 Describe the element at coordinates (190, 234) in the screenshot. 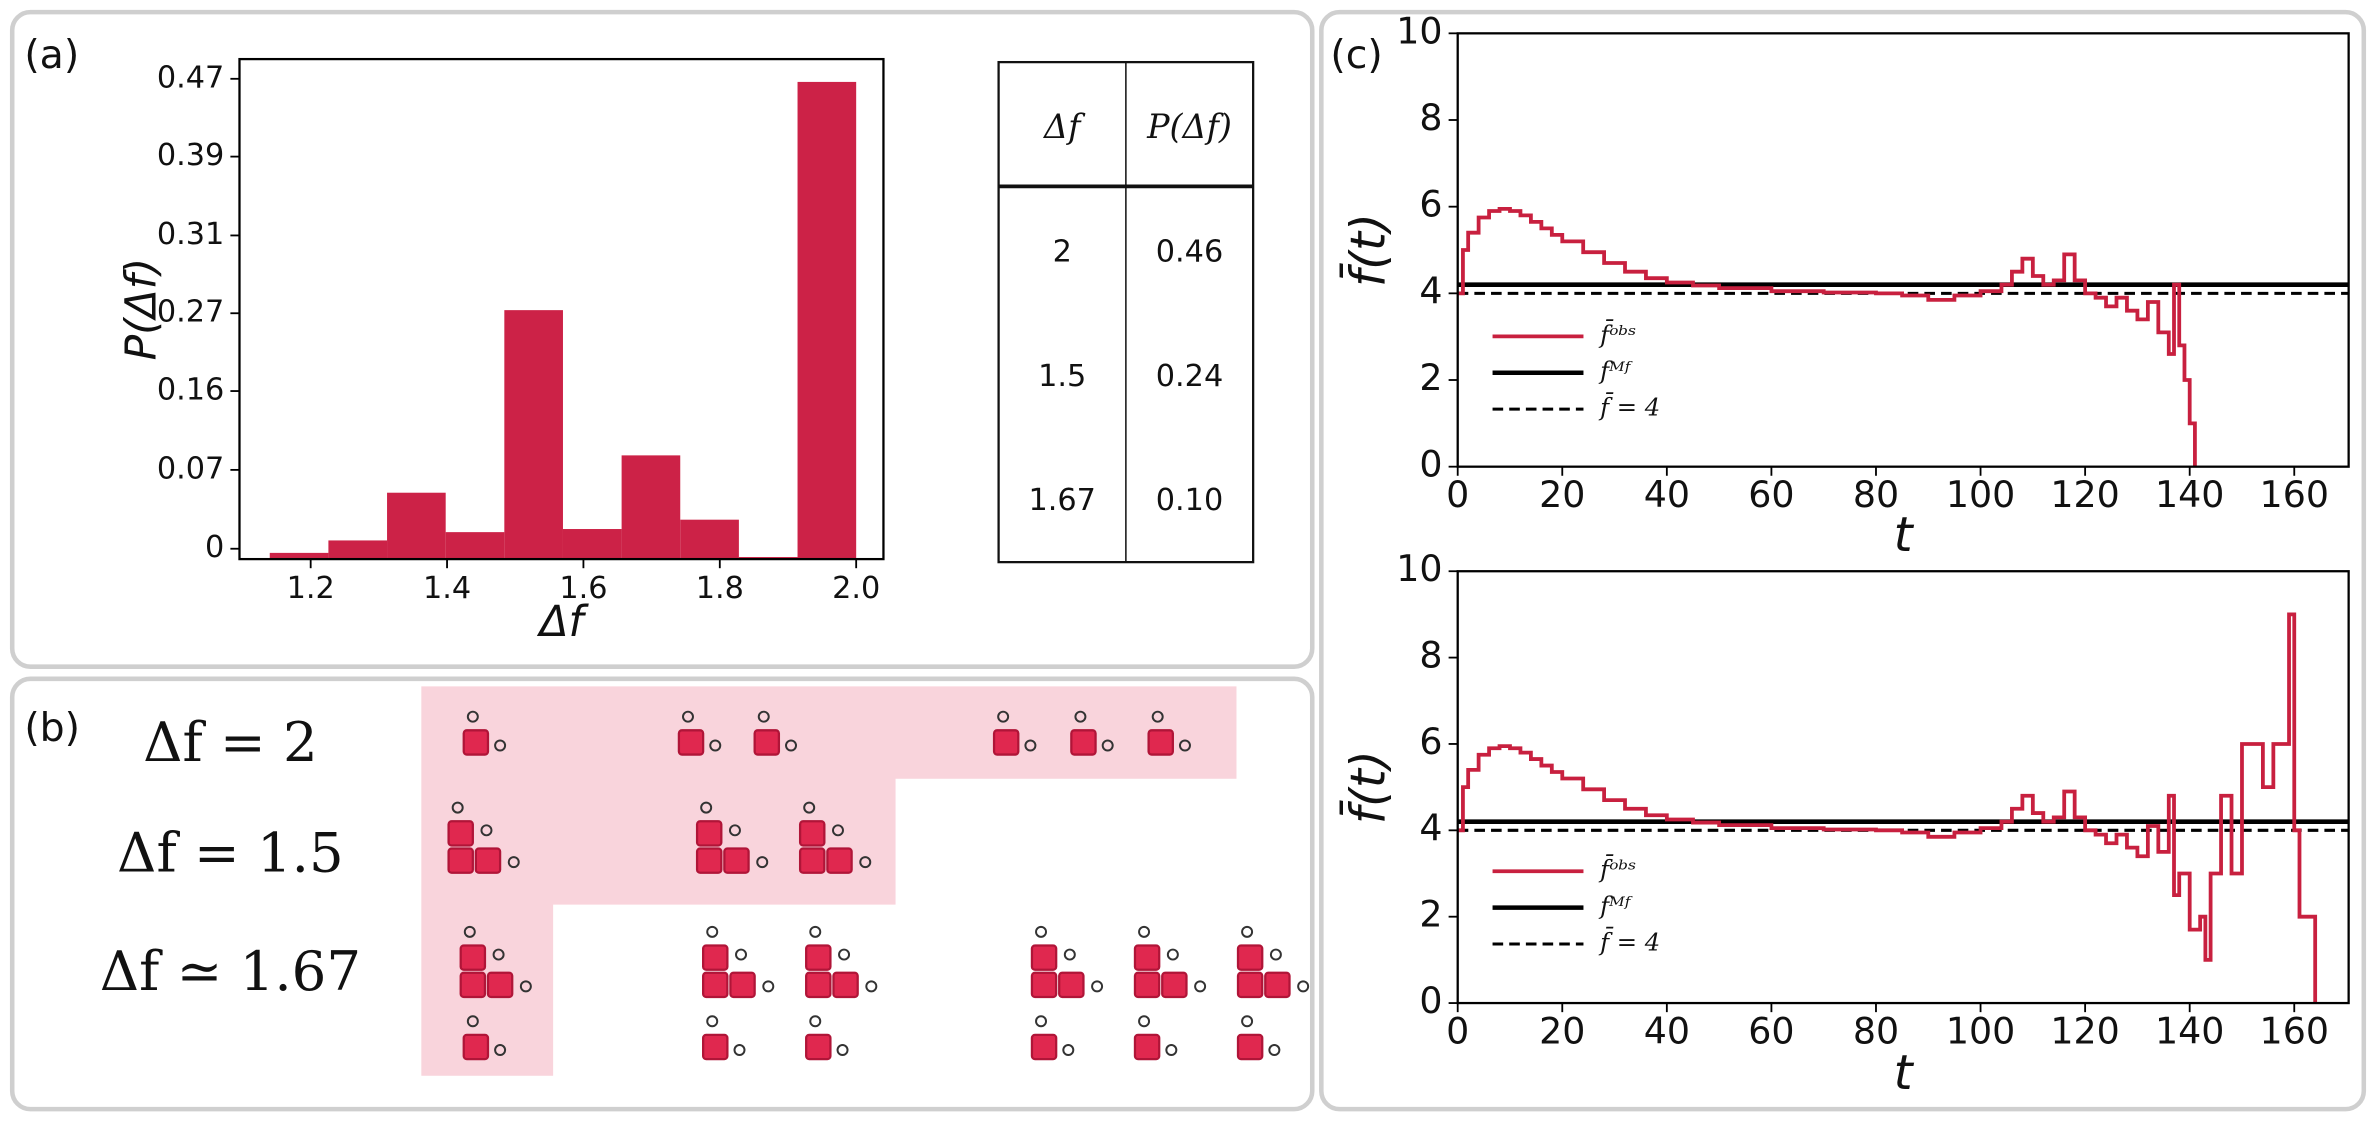

I see `y-tick-label: 0.31` at that location.